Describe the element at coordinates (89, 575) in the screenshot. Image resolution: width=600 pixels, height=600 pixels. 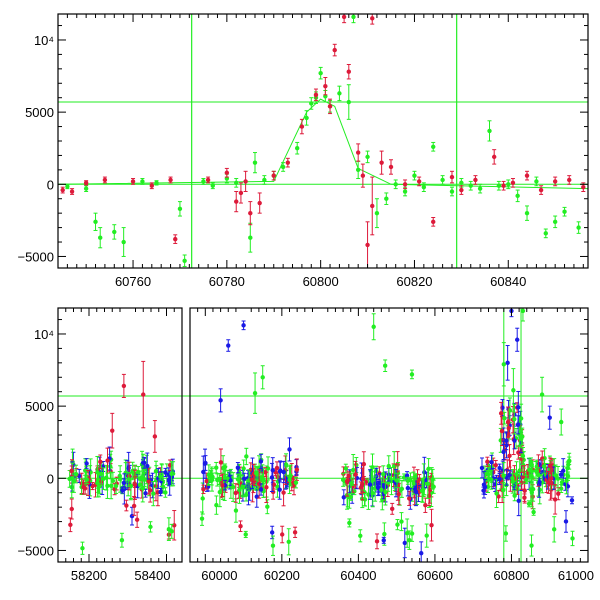
I see `x-tick-label: 58200` at that location.